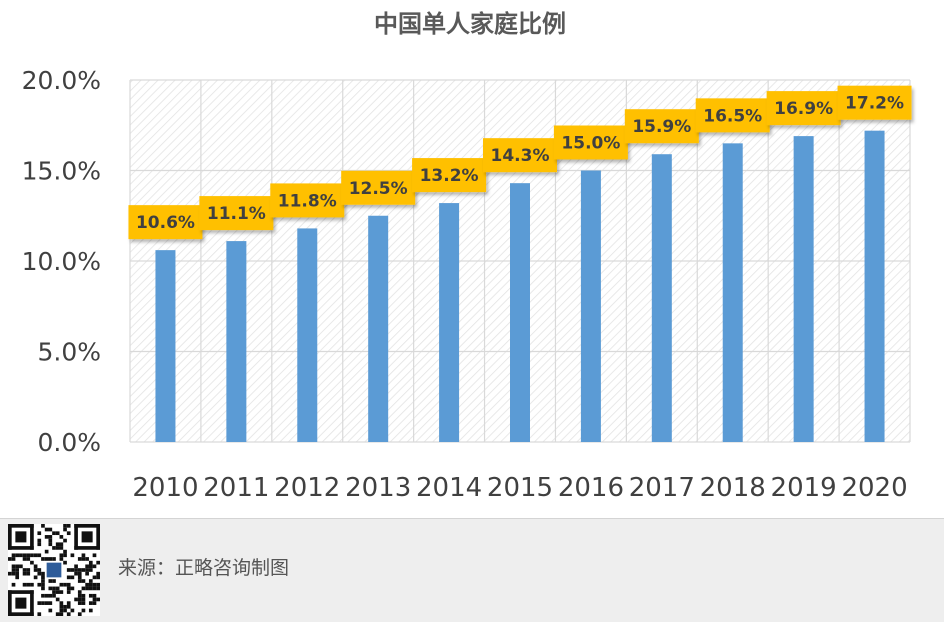 The image size is (944, 622). What do you see at coordinates (874, 488) in the screenshot?
I see `x-tick-label: 2020` at bounding box center [874, 488].